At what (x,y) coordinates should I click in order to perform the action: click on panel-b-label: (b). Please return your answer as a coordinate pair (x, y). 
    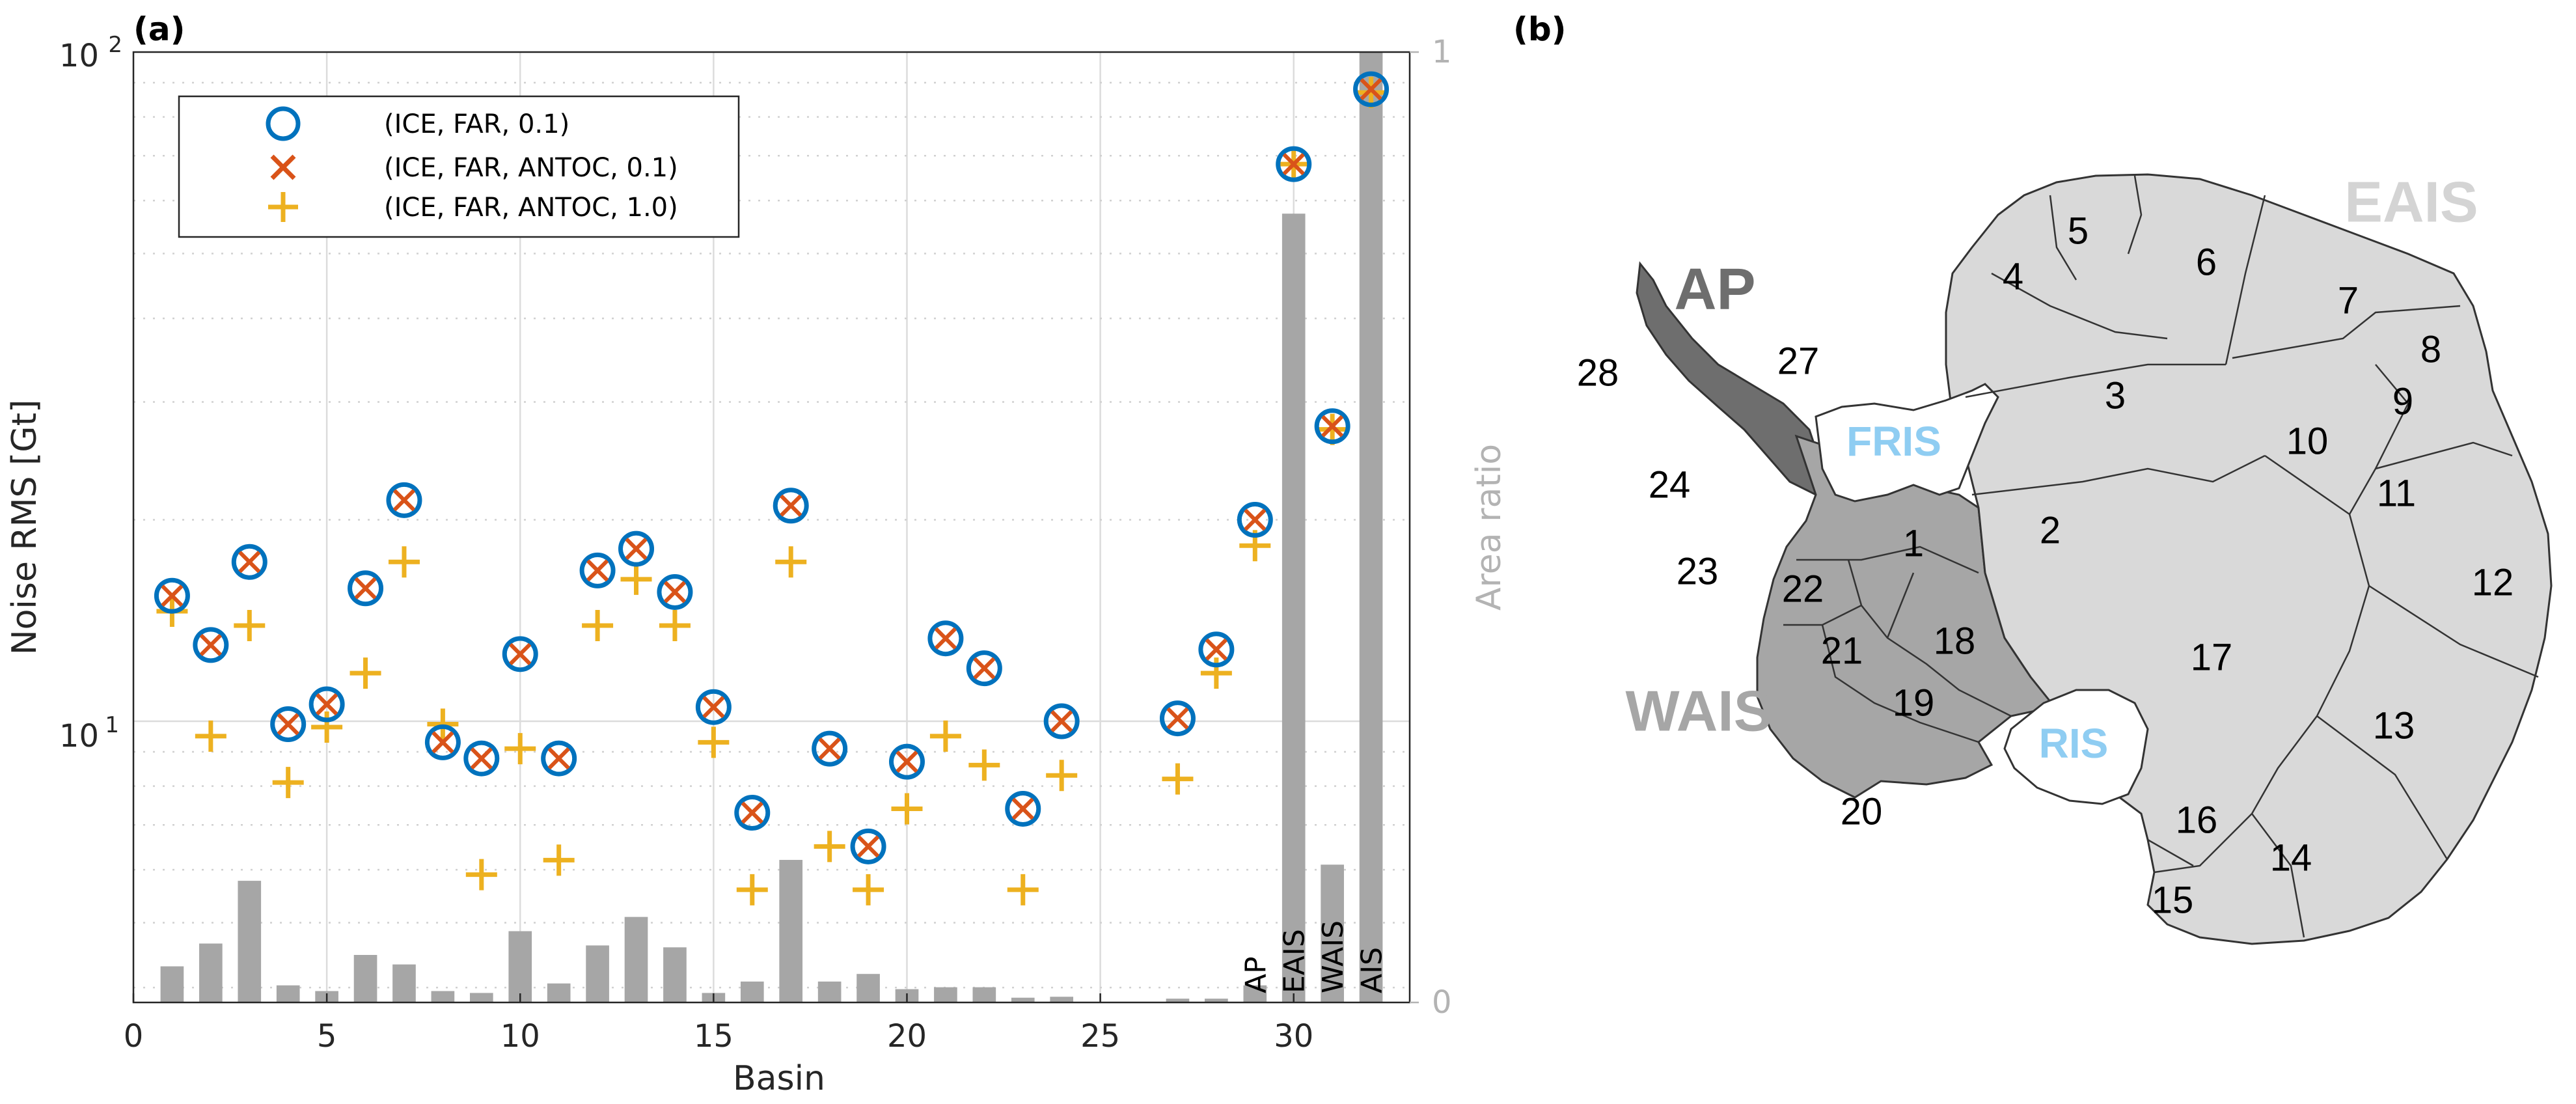
    Looking at the image, I should click on (1540, 29).